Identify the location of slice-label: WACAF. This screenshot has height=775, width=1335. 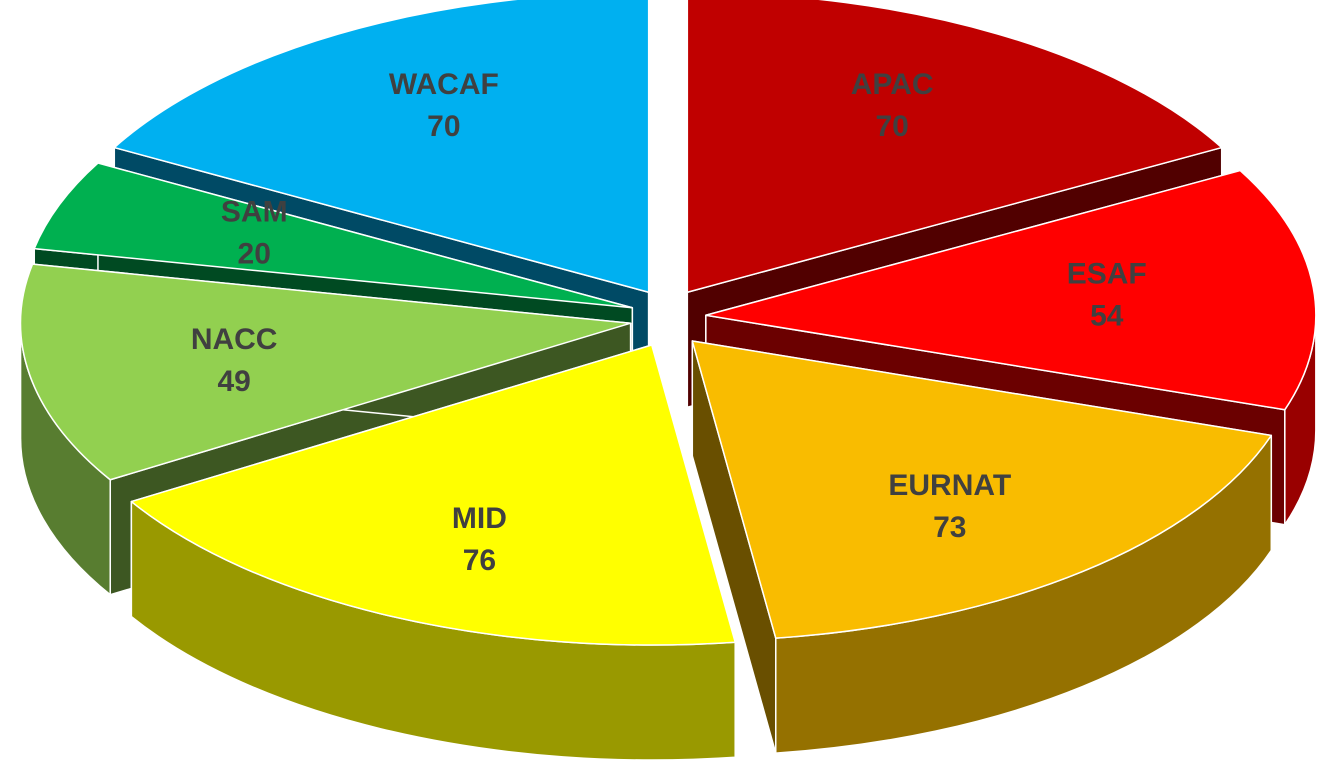
(444, 84).